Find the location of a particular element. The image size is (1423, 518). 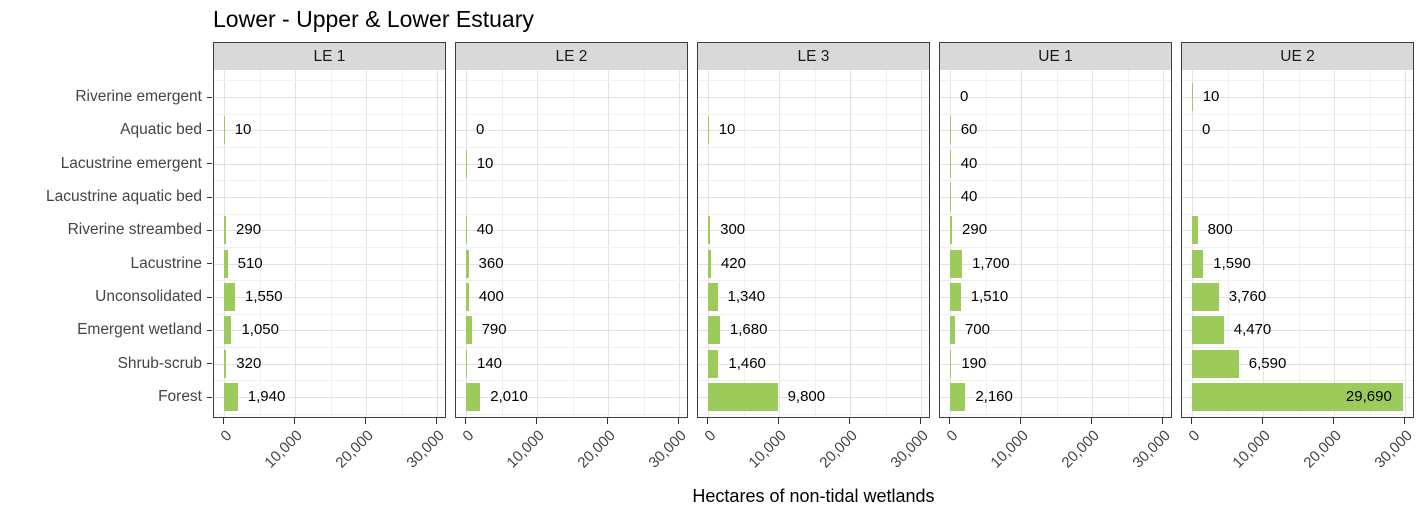

bar-value-label: 0 is located at coordinates (480, 130).